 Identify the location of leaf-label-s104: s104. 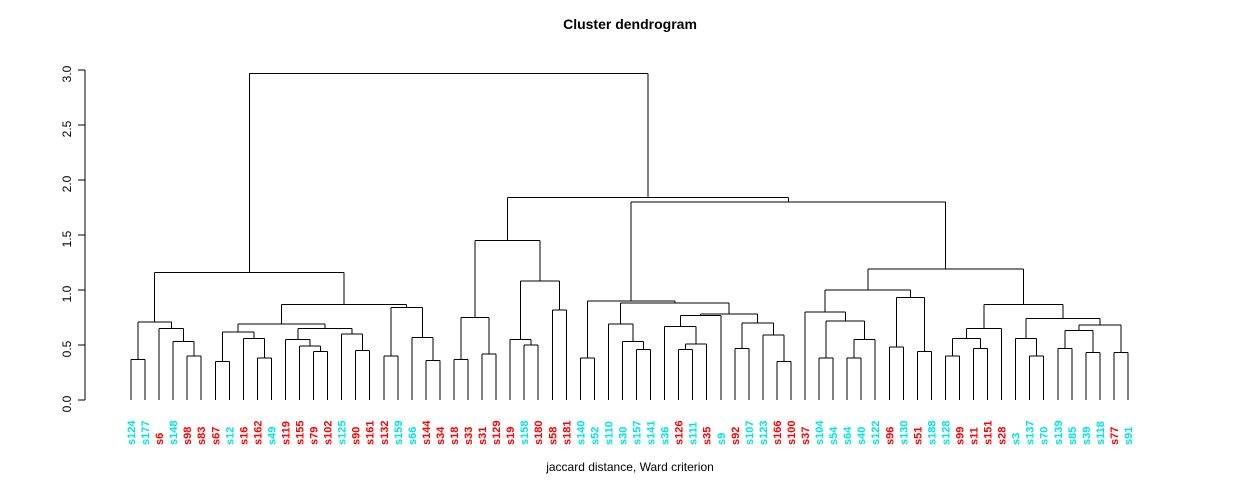
(820, 432).